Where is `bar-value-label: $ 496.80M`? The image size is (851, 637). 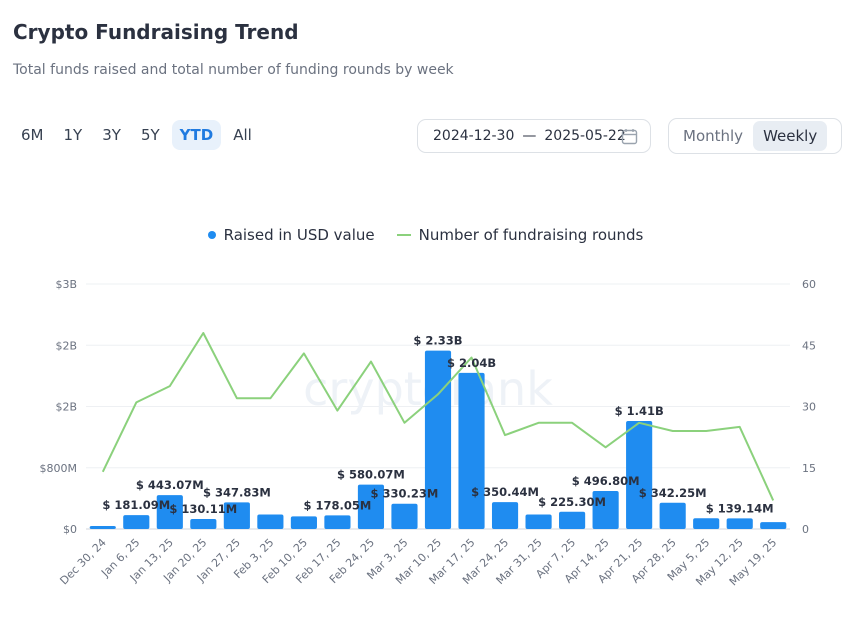 bar-value-label: $ 496.80M is located at coordinates (606, 481).